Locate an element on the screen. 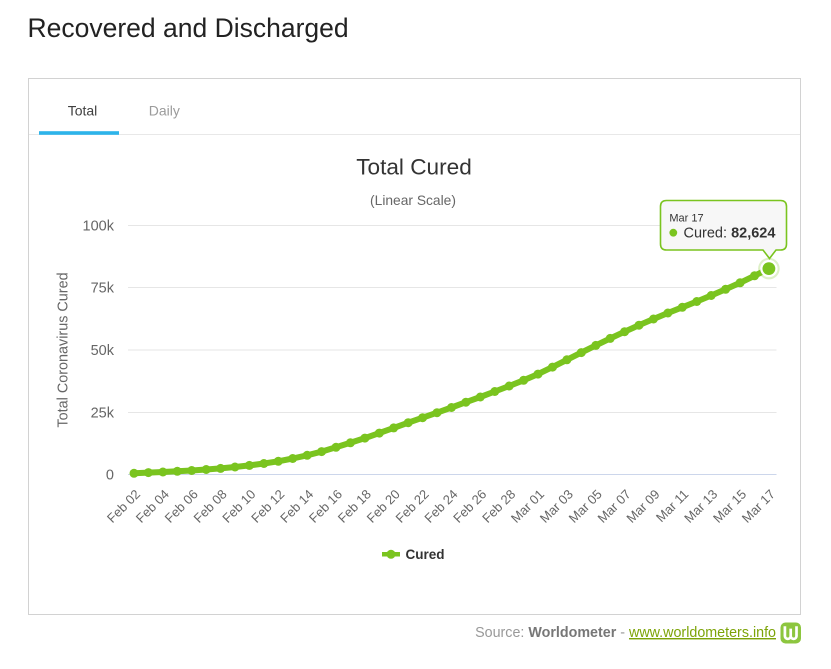 Image resolution: width=831 pixels, height=669 pixels. svg-text: Cured: 82,624 is located at coordinates (730, 234).